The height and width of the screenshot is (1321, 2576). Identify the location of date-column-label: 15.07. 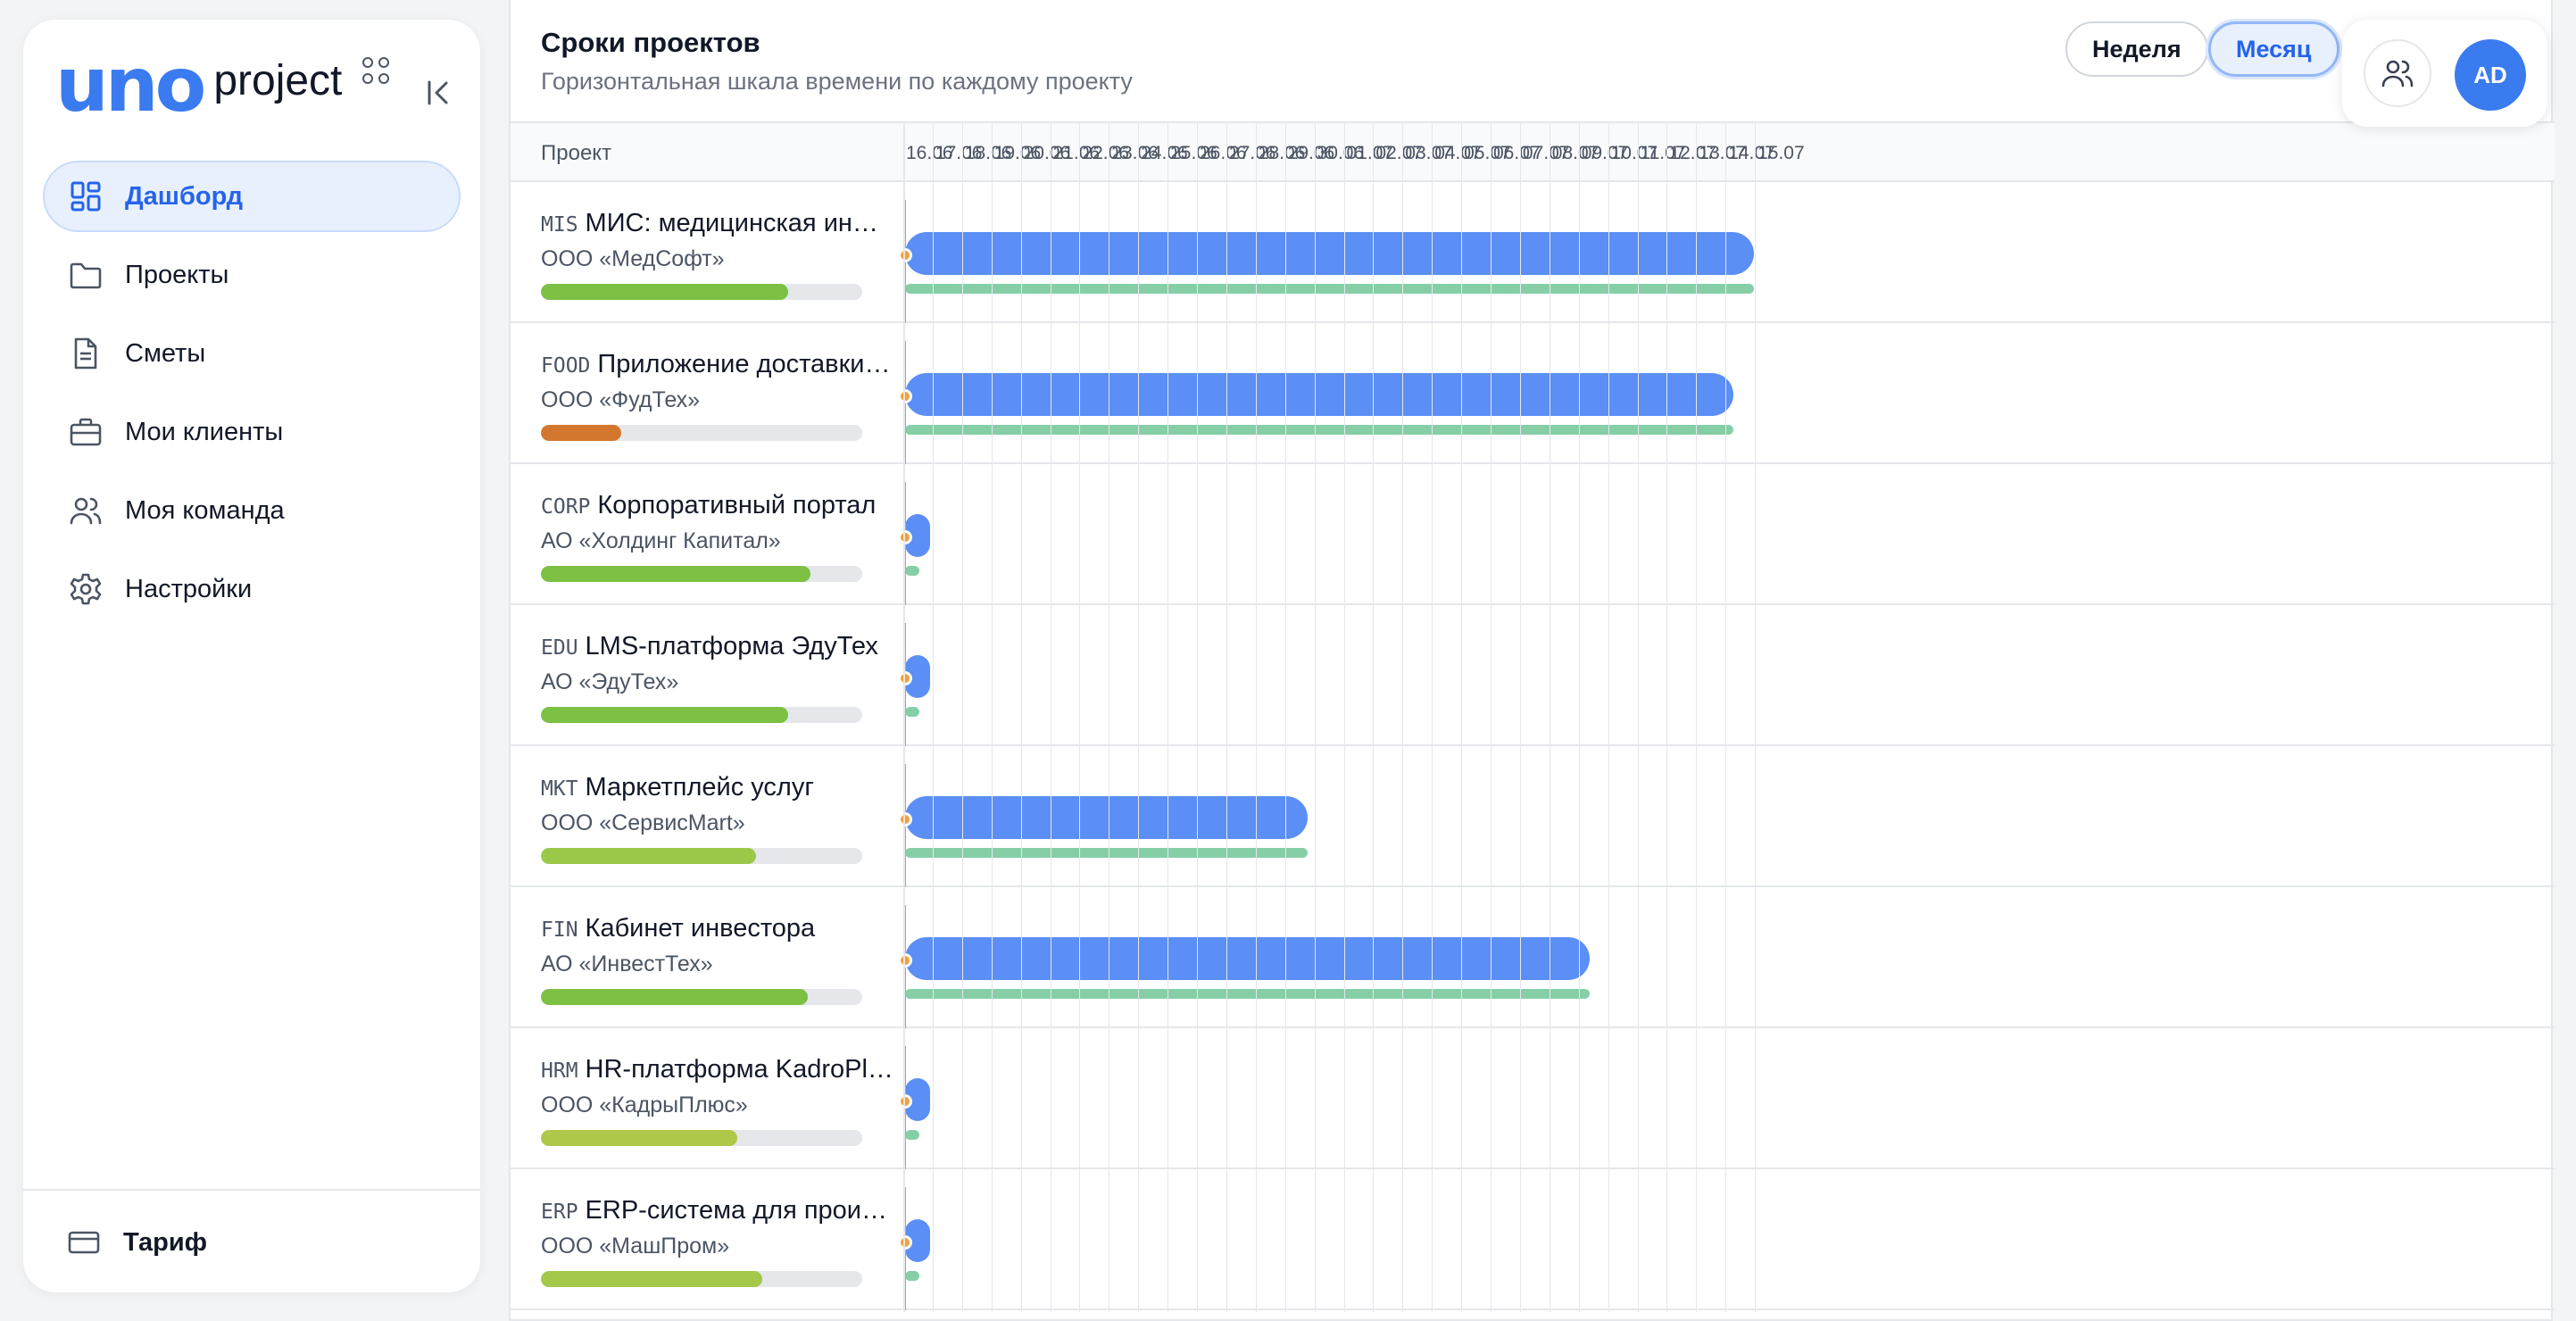
(1781, 153).